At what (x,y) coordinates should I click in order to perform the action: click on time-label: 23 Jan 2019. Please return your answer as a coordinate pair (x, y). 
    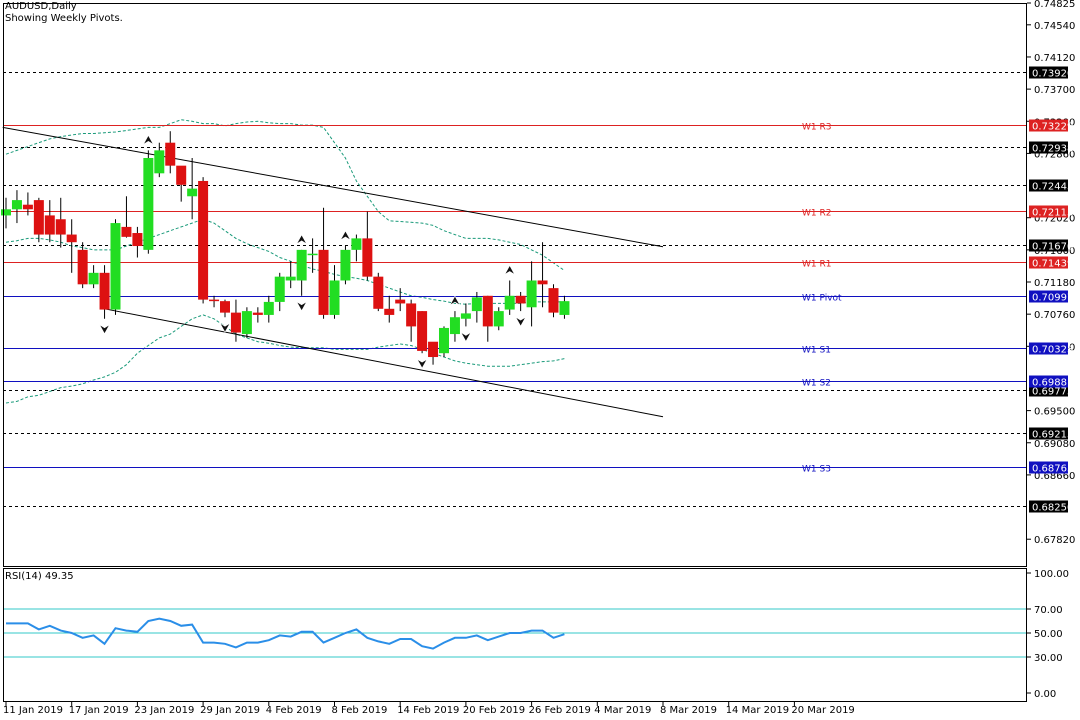
    Looking at the image, I should click on (164, 710).